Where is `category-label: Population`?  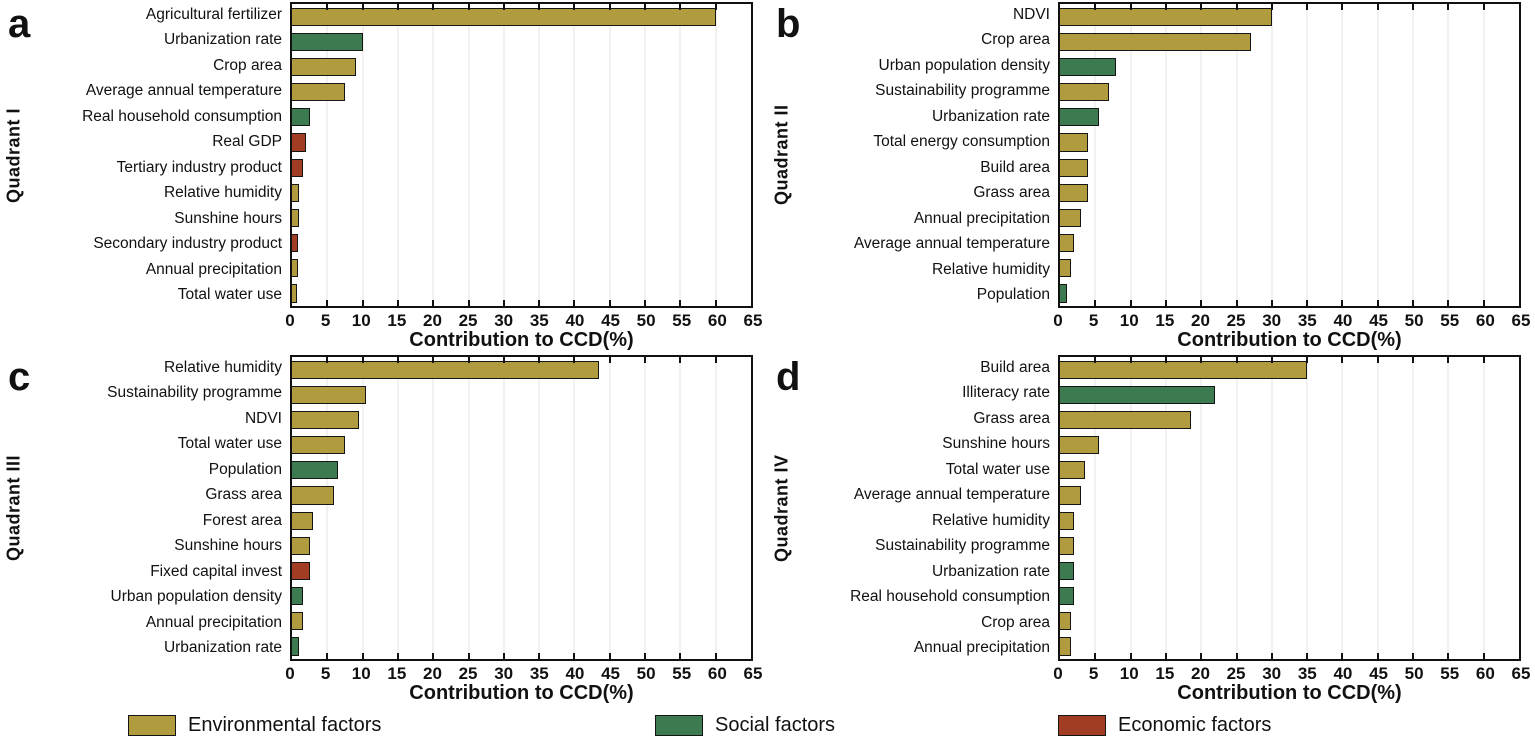 category-label: Population is located at coordinates (1013, 295).